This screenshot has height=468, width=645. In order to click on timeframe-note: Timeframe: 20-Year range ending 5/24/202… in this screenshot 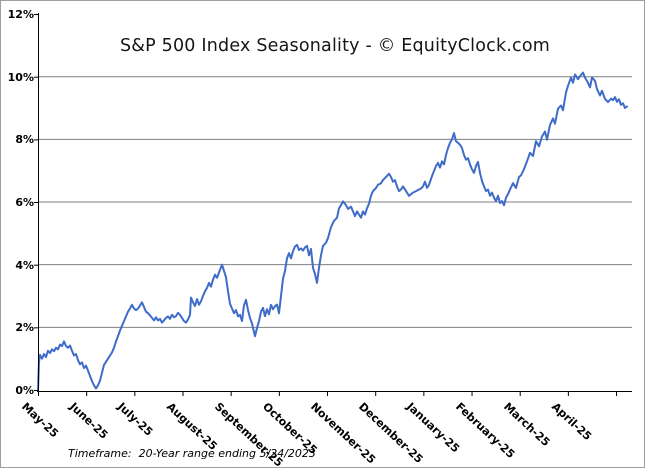, I will do `click(192, 453)`.